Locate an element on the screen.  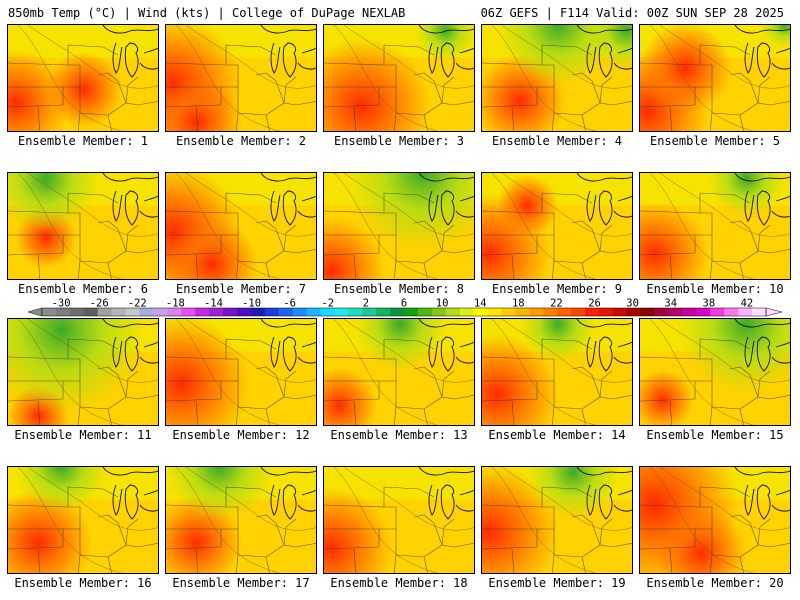
ensemble-member-label: Ensemble Member: 19 is located at coordinates (557, 583).